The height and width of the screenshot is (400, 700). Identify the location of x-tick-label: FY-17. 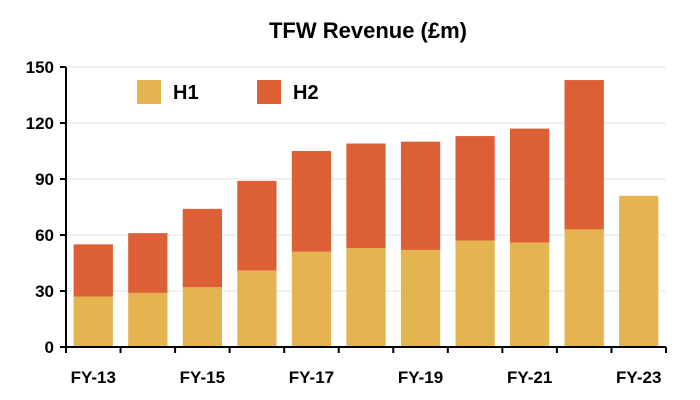
(311, 377).